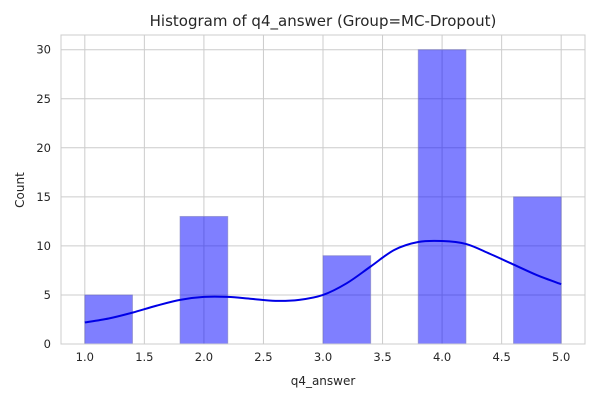 The width and height of the screenshot is (600, 400). I want to click on x-tick-label: 5.0, so click(561, 357).